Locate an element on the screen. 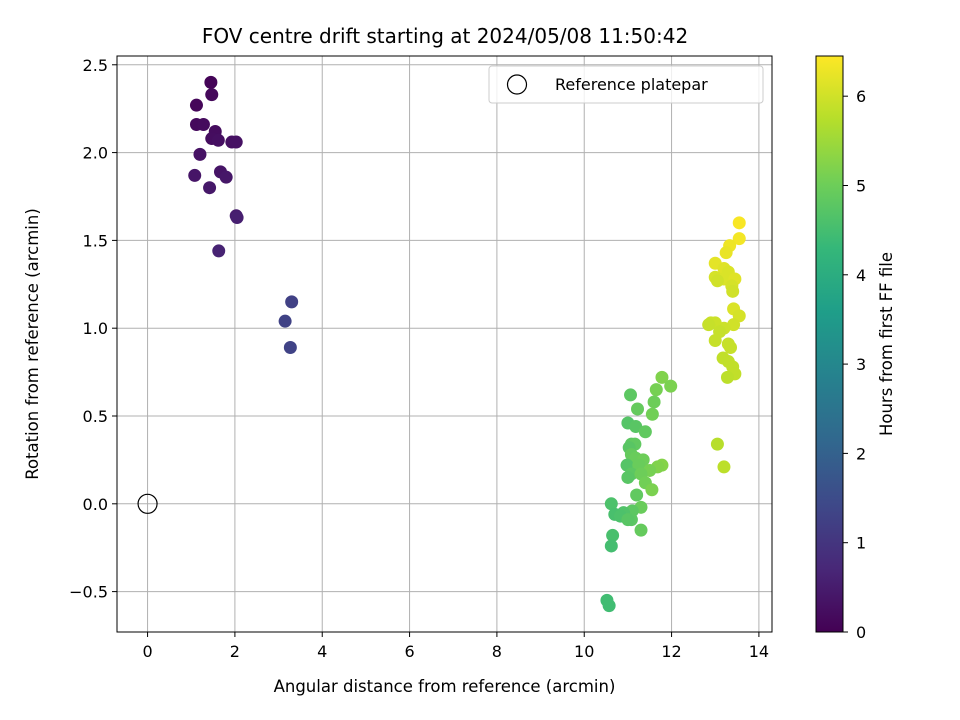 The width and height of the screenshot is (960, 720). y-axis-label: Rotation from reference (arcmin) is located at coordinates (32, 344).